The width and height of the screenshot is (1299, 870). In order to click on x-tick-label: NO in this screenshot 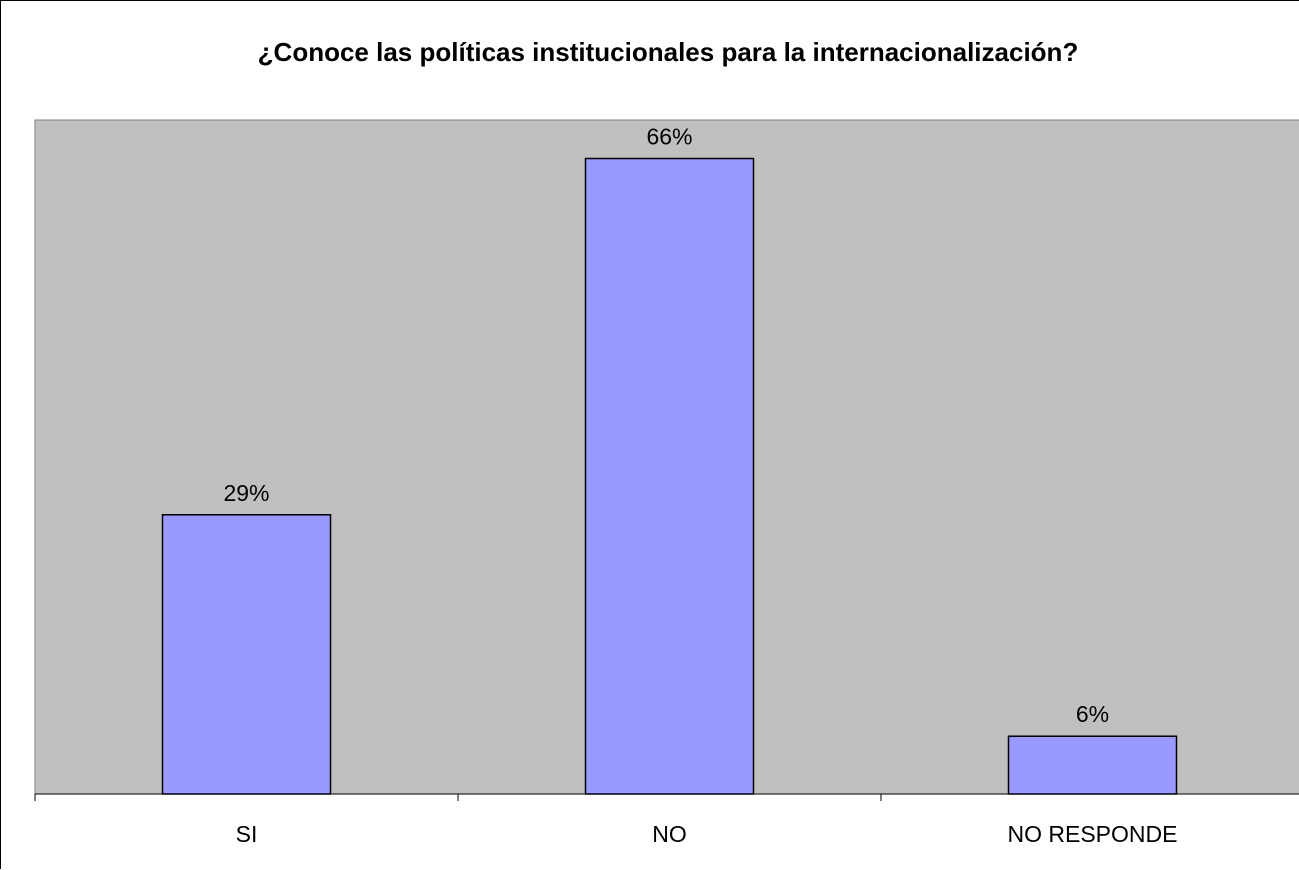, I will do `click(669, 834)`.